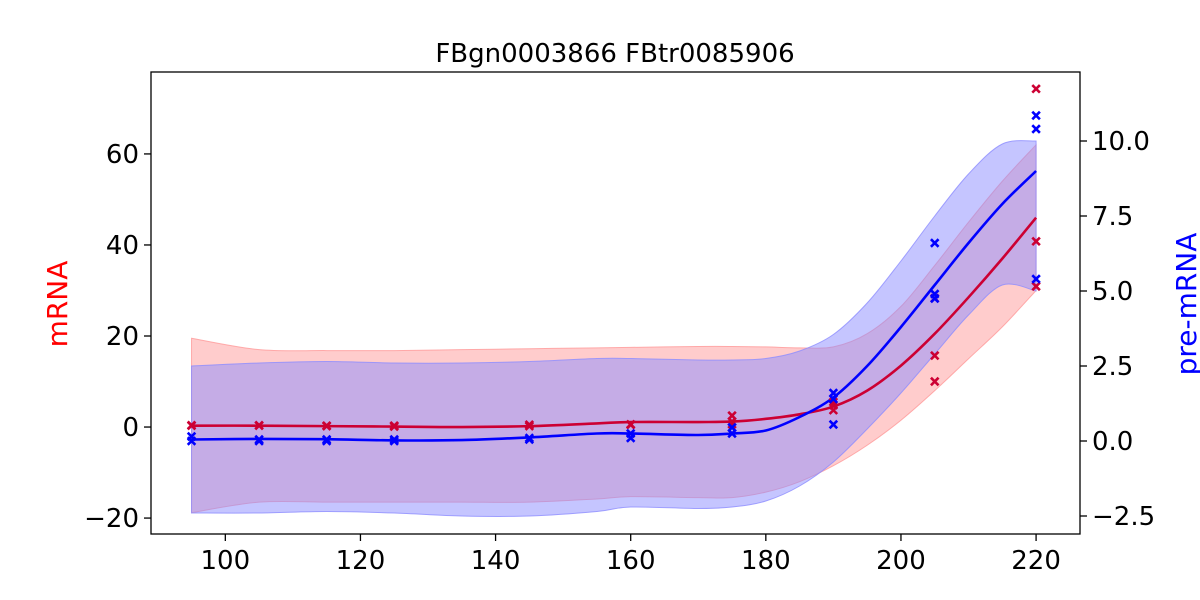  Describe the element at coordinates (1121, 142) in the screenshot. I see `y-right-tick-label: 10.0` at that location.